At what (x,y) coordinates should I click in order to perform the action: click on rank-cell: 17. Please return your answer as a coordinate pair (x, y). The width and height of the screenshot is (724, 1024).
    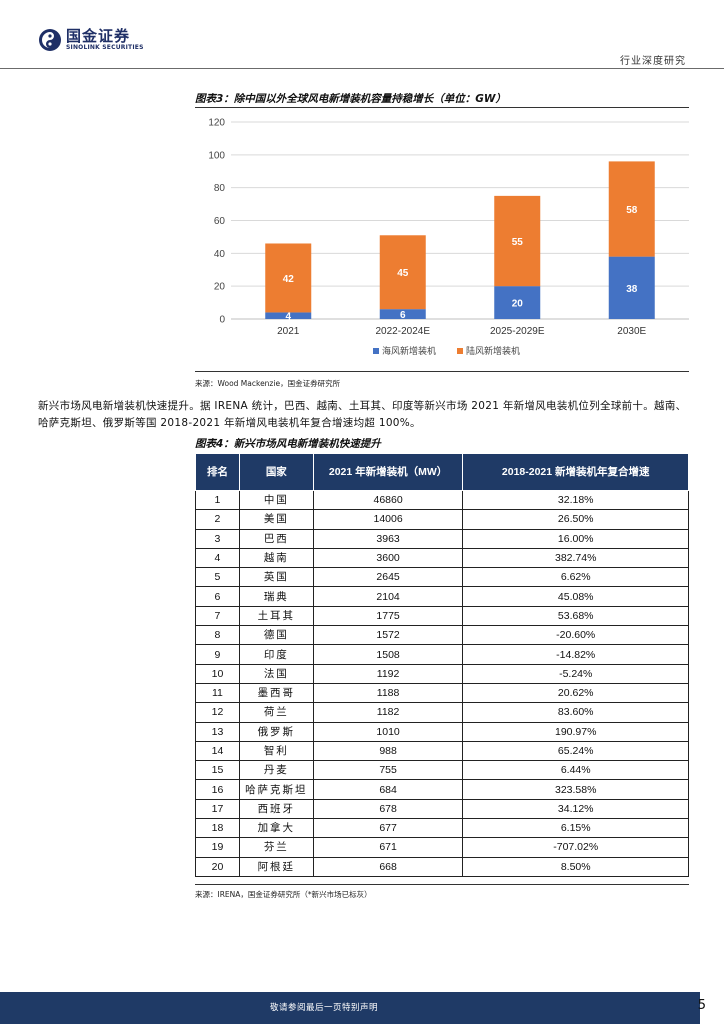
    Looking at the image, I should click on (217, 809).